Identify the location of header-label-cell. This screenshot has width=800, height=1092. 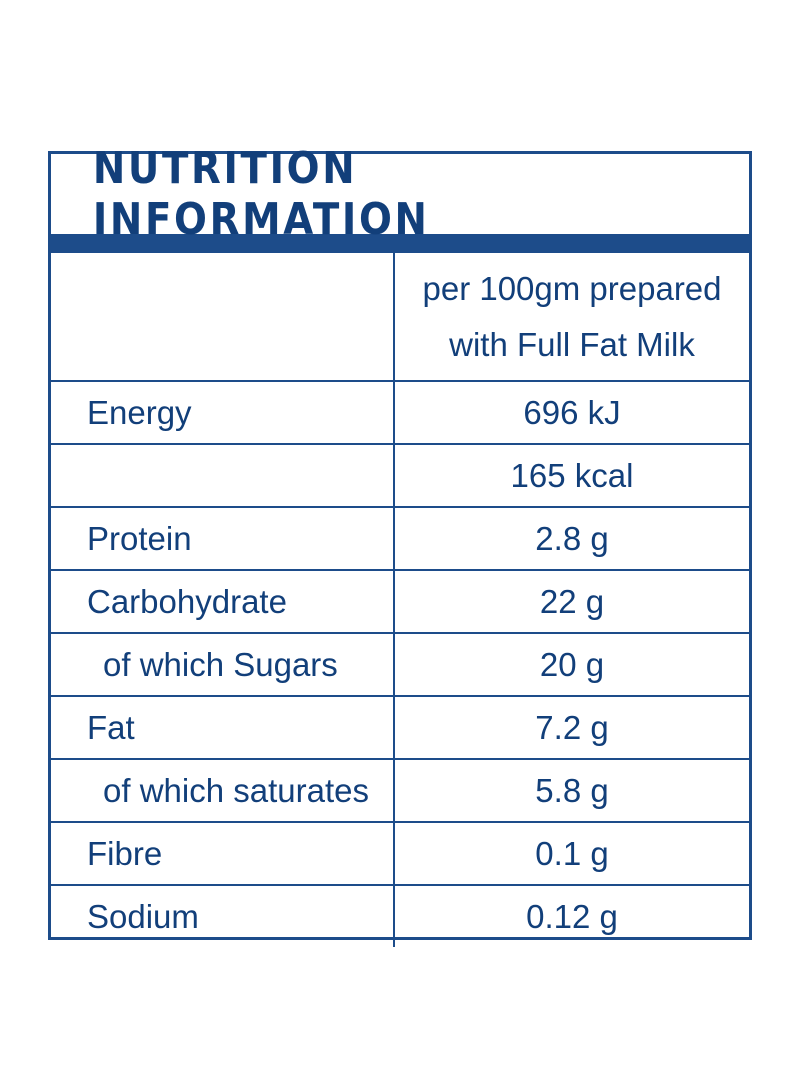
(223, 317).